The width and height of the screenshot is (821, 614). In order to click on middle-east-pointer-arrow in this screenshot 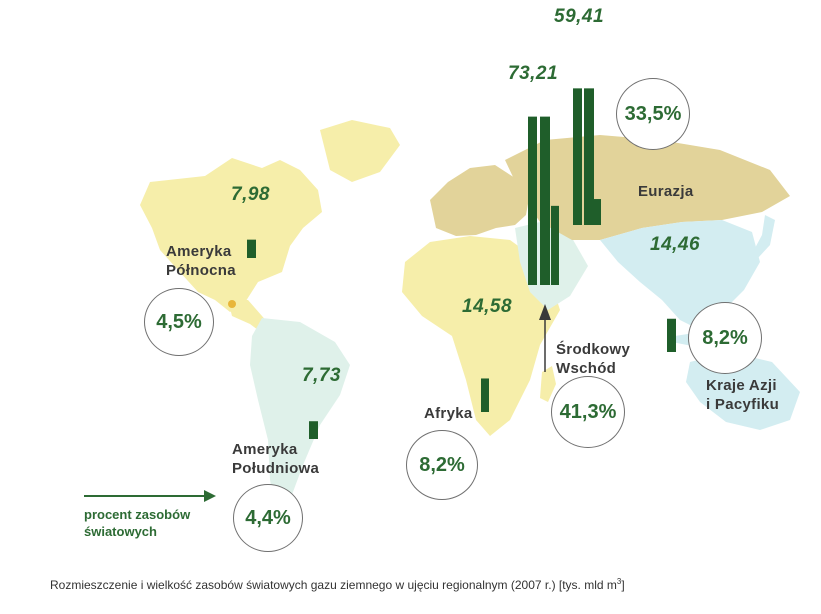, I will do `click(545, 338)`.